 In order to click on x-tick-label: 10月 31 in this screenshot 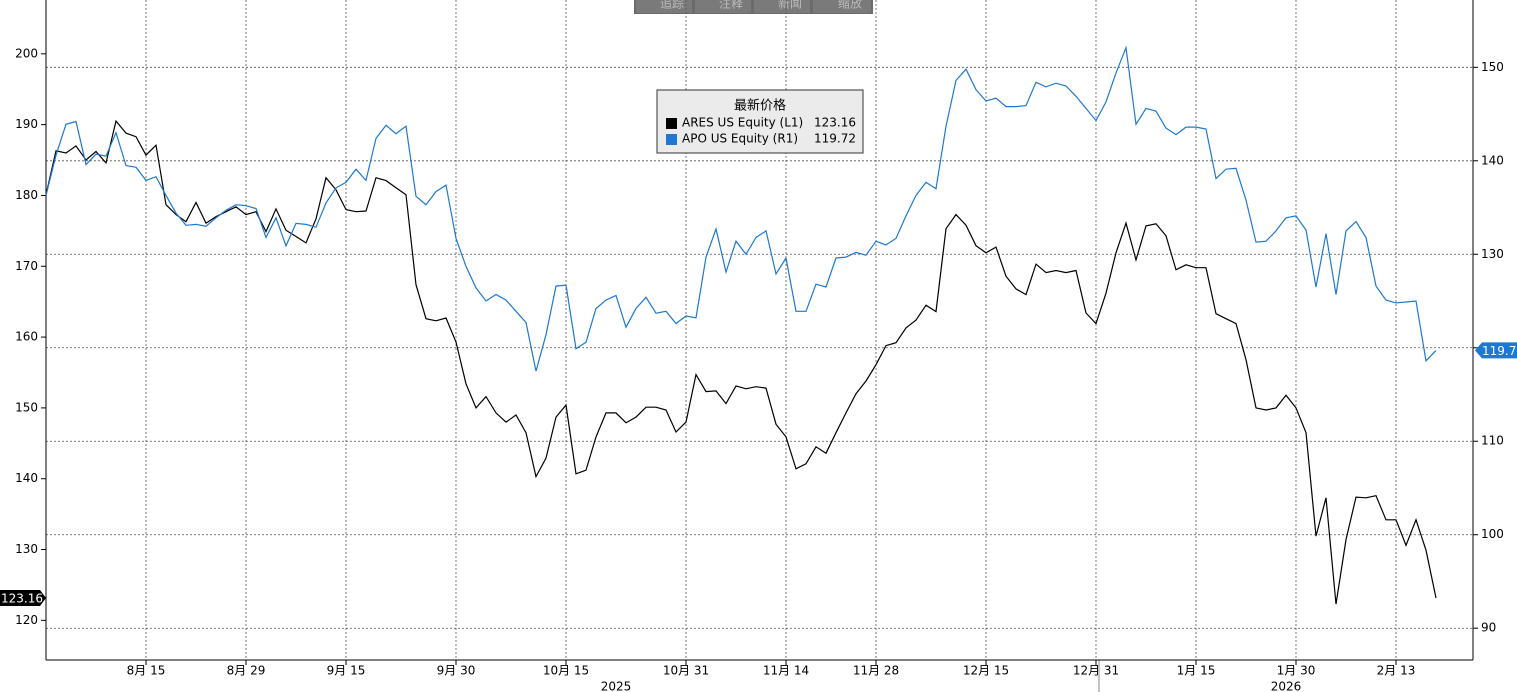, I will do `click(686, 671)`.